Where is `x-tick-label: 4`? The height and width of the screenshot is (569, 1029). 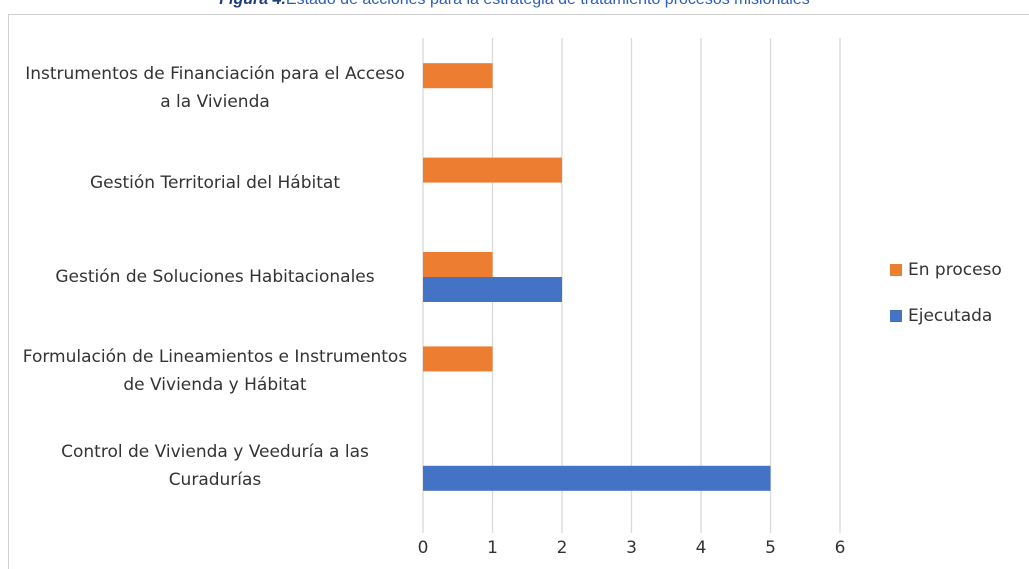 x-tick-label: 4 is located at coordinates (701, 548).